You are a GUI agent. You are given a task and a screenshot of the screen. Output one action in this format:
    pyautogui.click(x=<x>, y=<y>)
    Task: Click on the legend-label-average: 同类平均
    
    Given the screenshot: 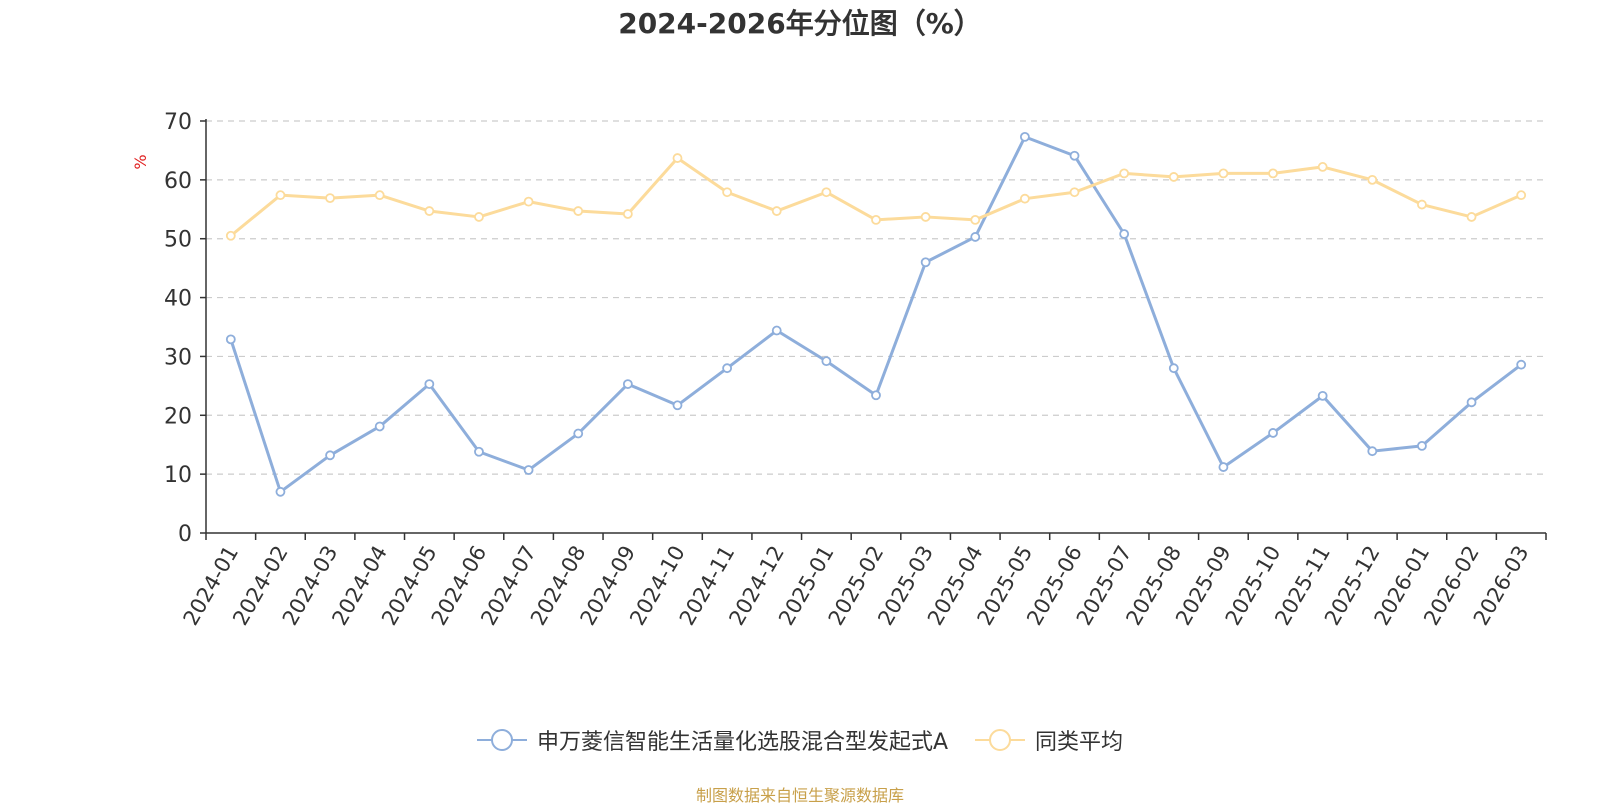 What is the action you would take?
    pyautogui.click(x=1079, y=742)
    